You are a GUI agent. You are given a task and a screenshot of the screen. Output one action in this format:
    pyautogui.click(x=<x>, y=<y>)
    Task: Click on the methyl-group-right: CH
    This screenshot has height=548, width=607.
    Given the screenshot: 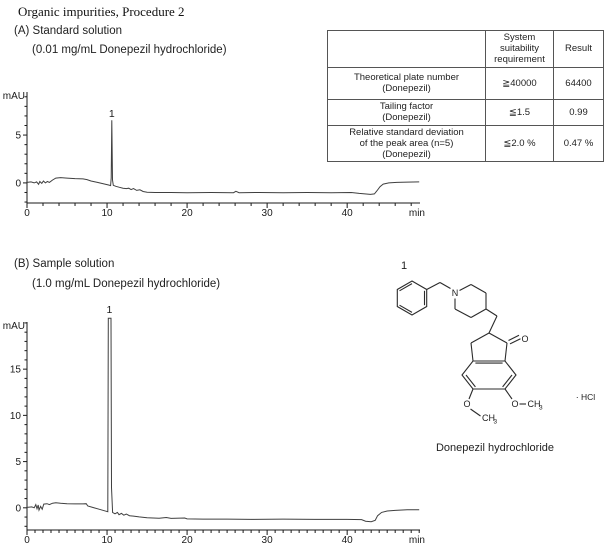 What is the action you would take?
    pyautogui.click(x=534, y=404)
    